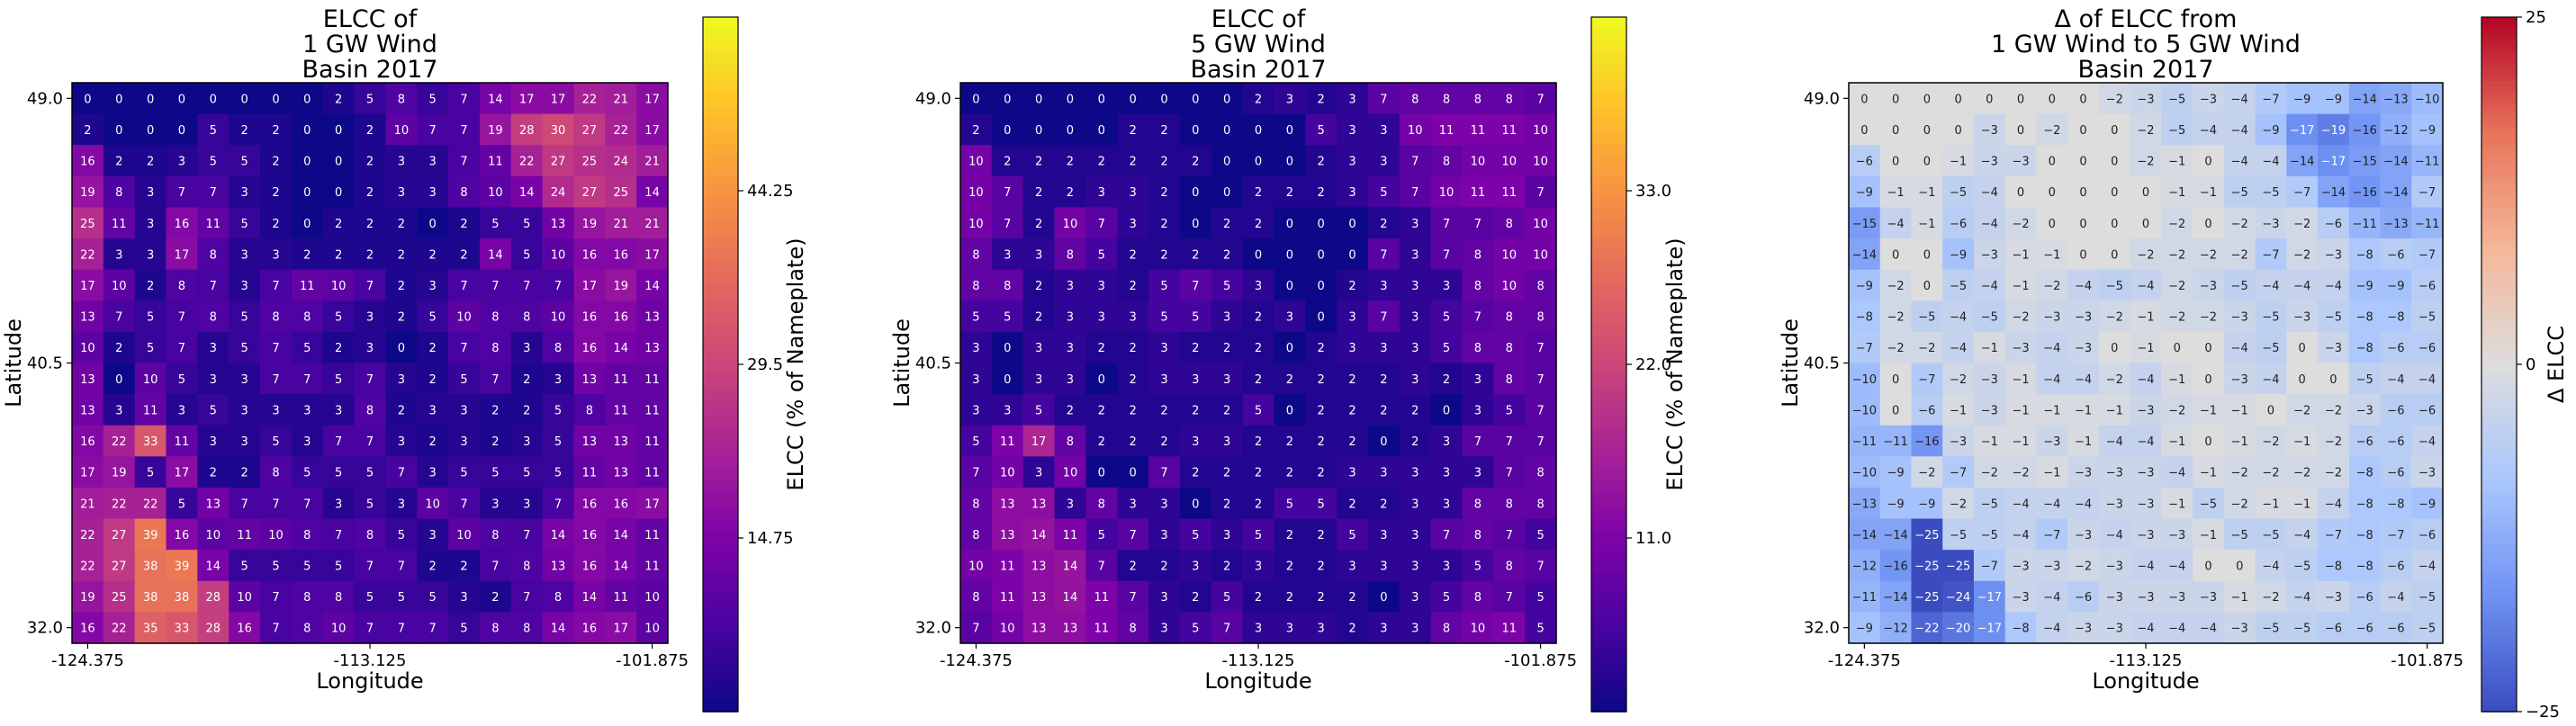 The image size is (2576, 726). What do you see at coordinates (2427, 162) in the screenshot?
I see `cell-value-label: −11` at bounding box center [2427, 162].